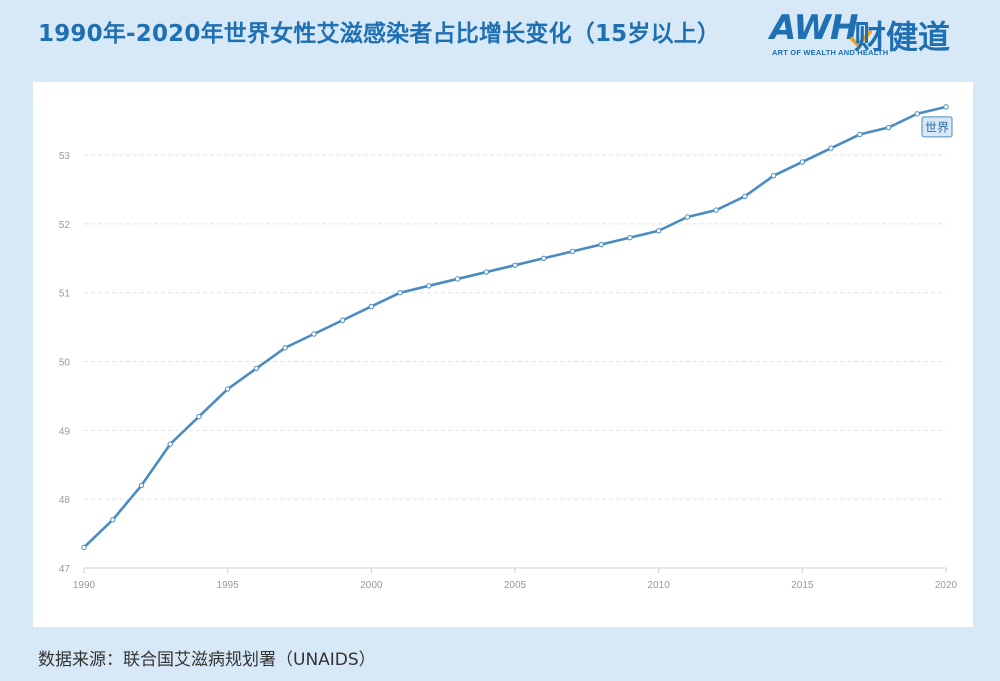 Image resolution: width=1000 pixels, height=681 pixels. What do you see at coordinates (379, 34) in the screenshot?
I see `page-title: 1990年-2020年世界女性艾滋感染者占比增长变化（15岁以上）` at bounding box center [379, 34].